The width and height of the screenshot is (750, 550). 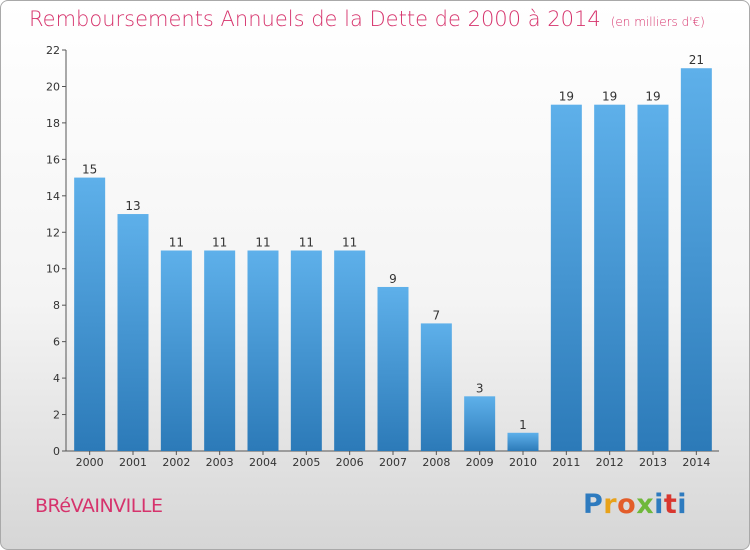 What do you see at coordinates (132, 206) in the screenshot?
I see `value-label: 13` at bounding box center [132, 206].